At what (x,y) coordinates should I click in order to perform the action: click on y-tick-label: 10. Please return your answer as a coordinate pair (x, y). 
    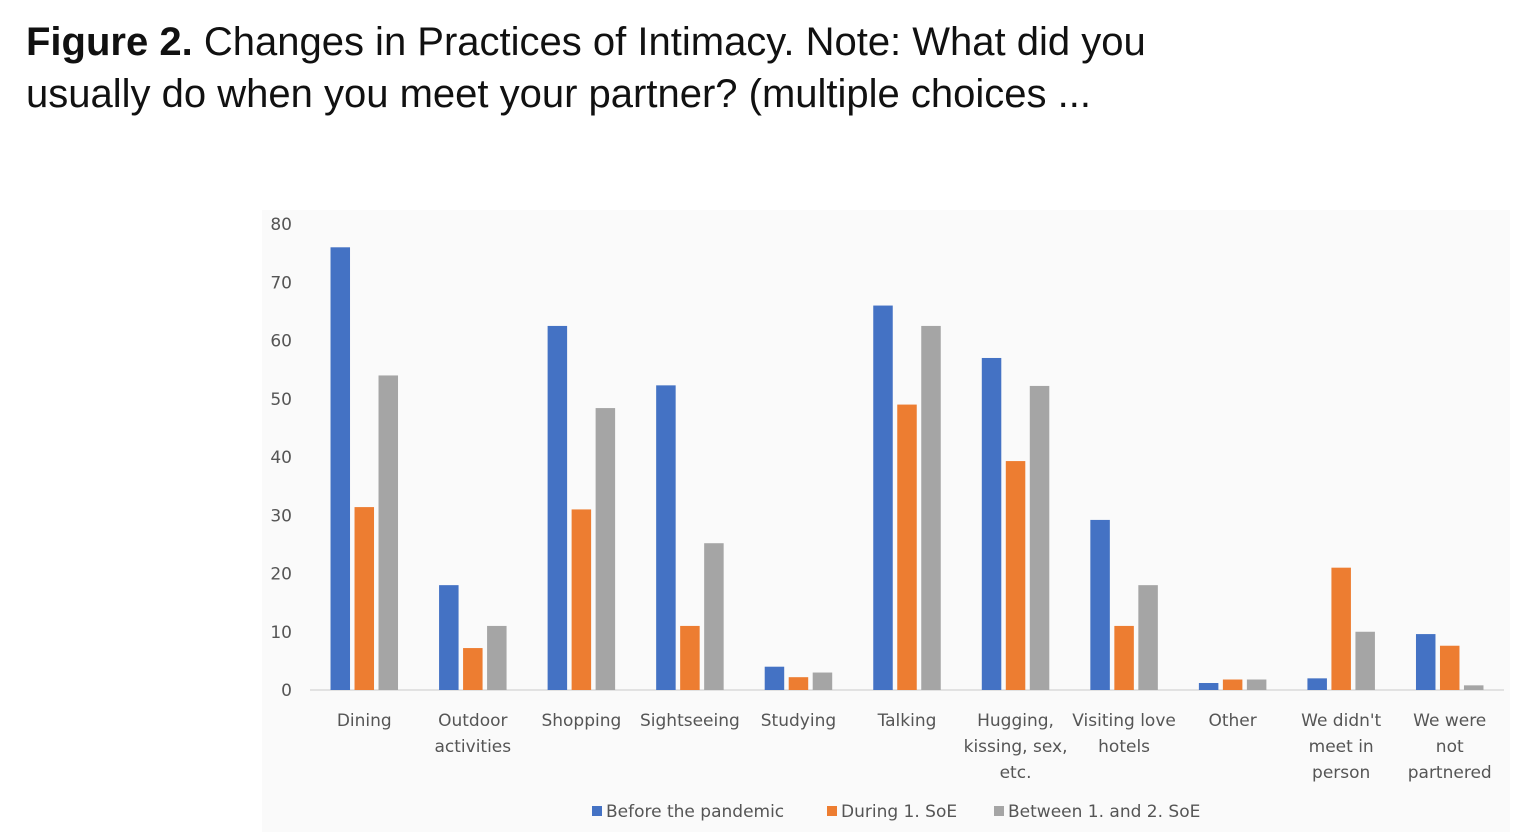
    Looking at the image, I should click on (281, 633).